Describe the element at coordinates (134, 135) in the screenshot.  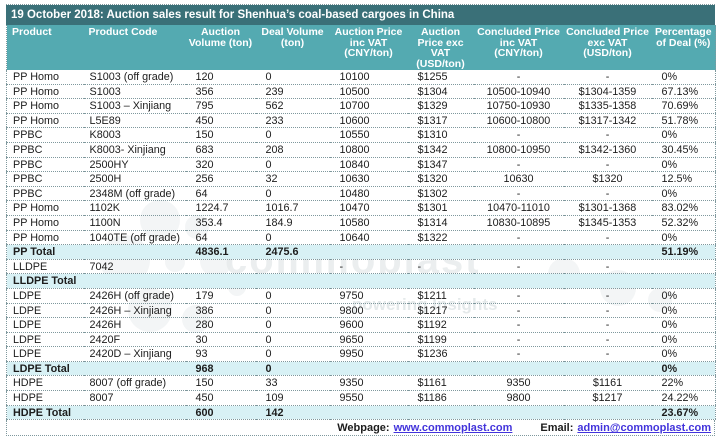
I see `table-cell: K8003` at that location.